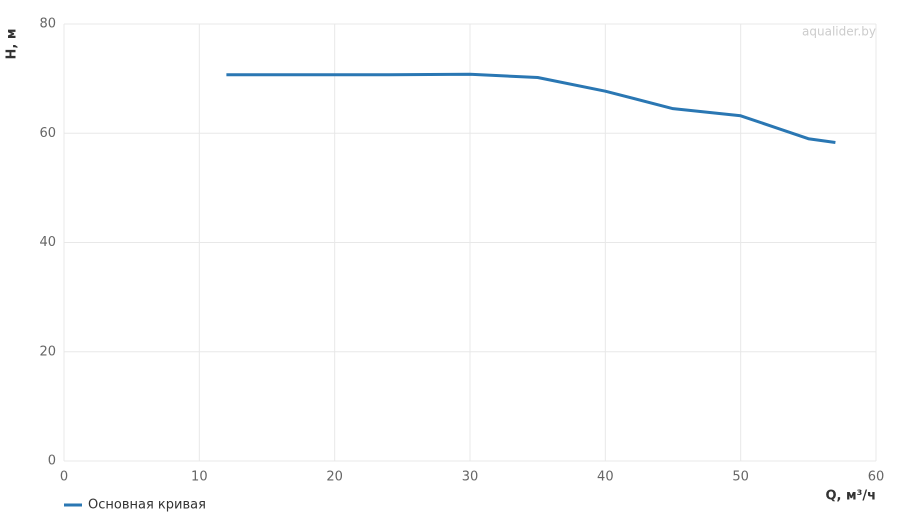 The height and width of the screenshot is (520, 900). Describe the element at coordinates (740, 477) in the screenshot. I see `x-tick-label: 50` at that location.